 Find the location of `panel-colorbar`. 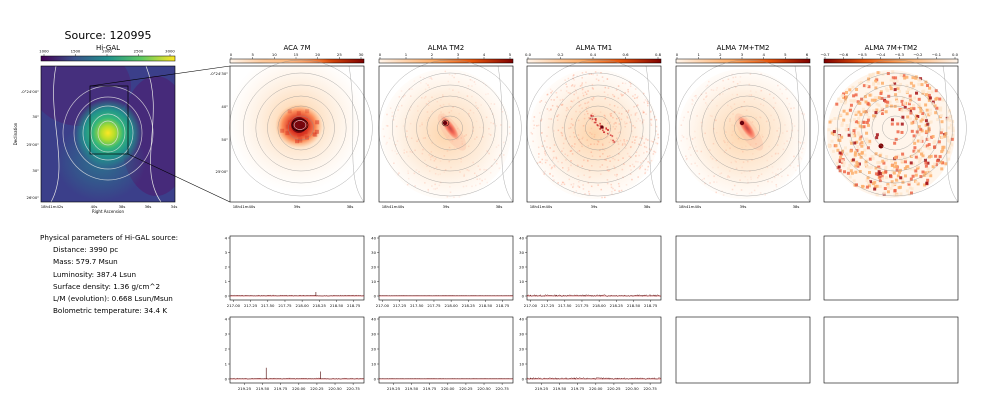

panel-colorbar is located at coordinates (594, 61).